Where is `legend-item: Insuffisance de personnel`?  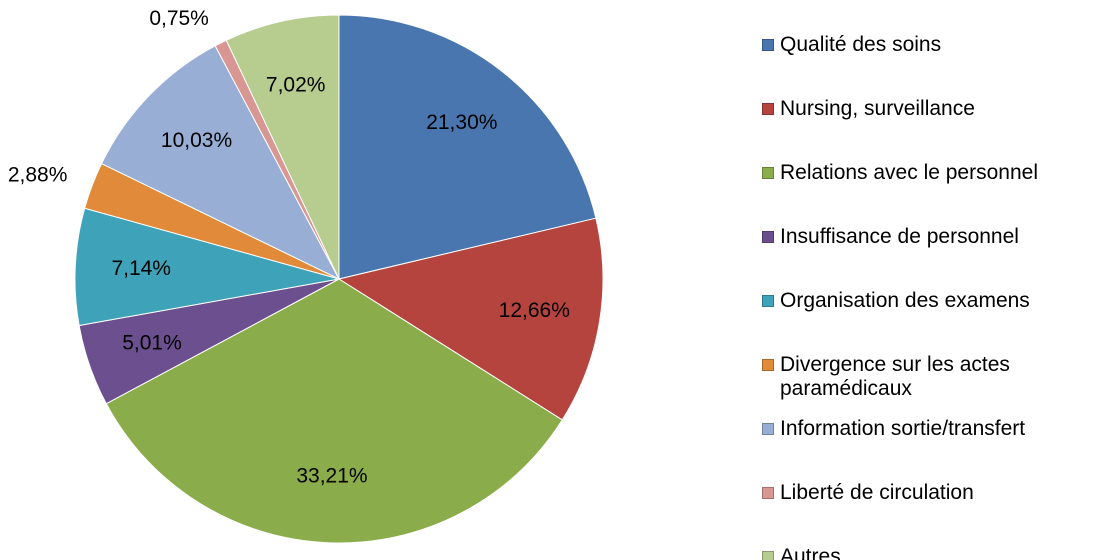
legend-item: Insuffisance de personnel is located at coordinates (932, 237).